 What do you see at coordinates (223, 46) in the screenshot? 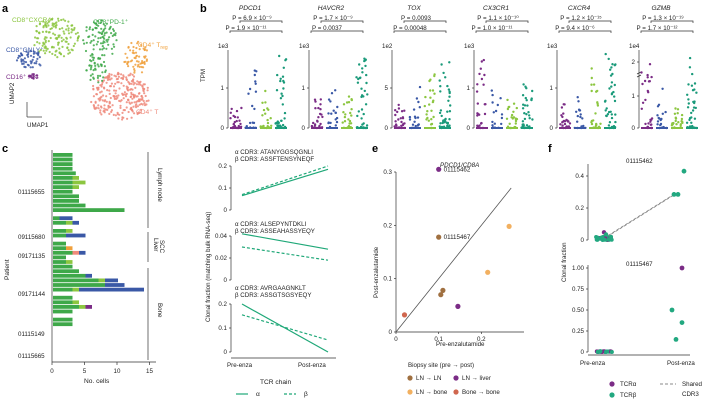
I see `axis-scale: 1e3` at bounding box center [223, 46].